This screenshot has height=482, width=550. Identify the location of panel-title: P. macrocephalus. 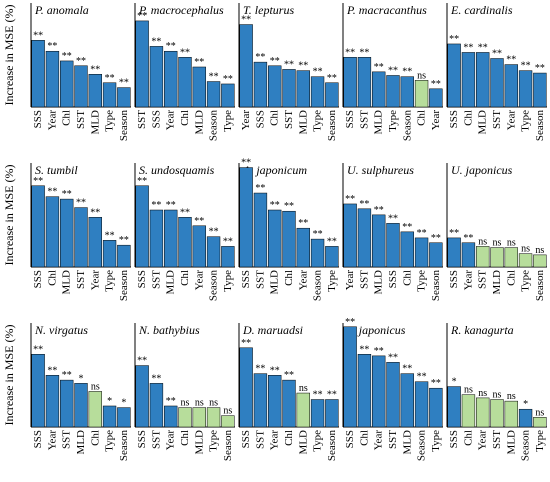
(181, 10).